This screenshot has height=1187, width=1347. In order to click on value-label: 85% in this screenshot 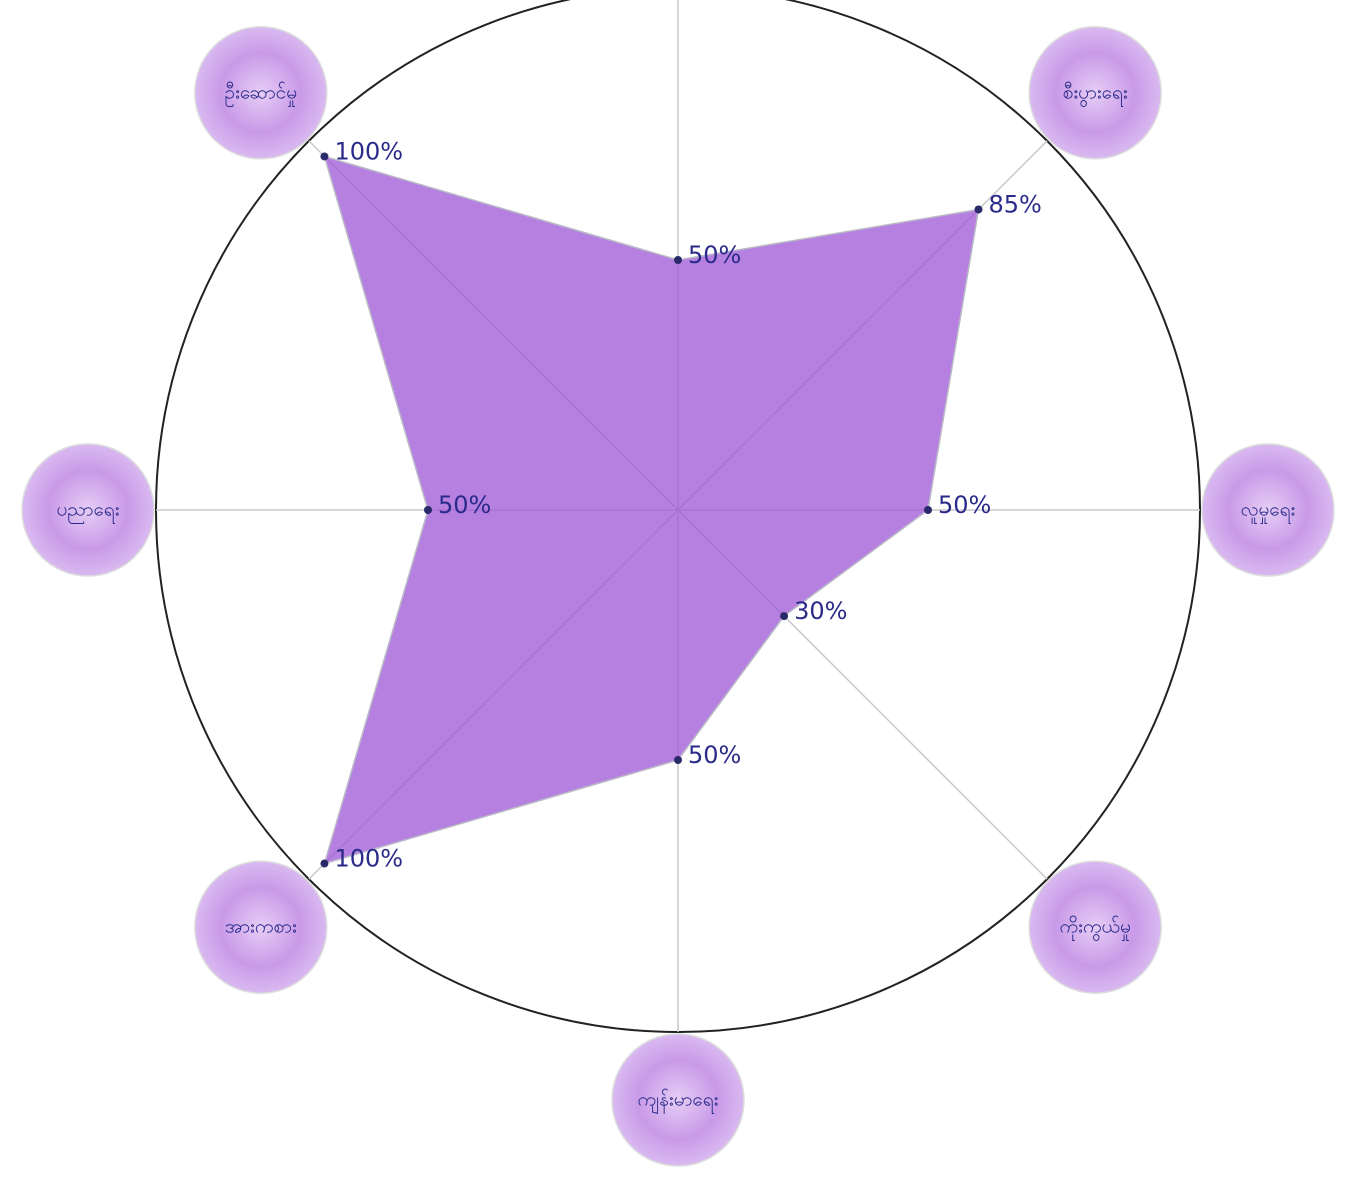, I will do `click(1015, 204)`.